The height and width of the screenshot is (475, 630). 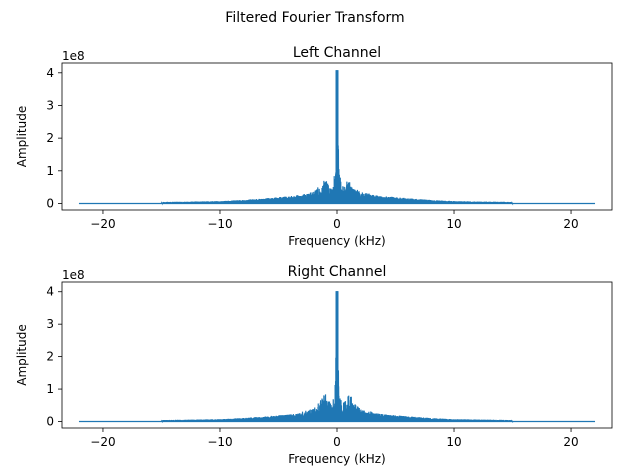 I want to click on right-channel-xlabel: Frequency (kHz), so click(x=336, y=459).